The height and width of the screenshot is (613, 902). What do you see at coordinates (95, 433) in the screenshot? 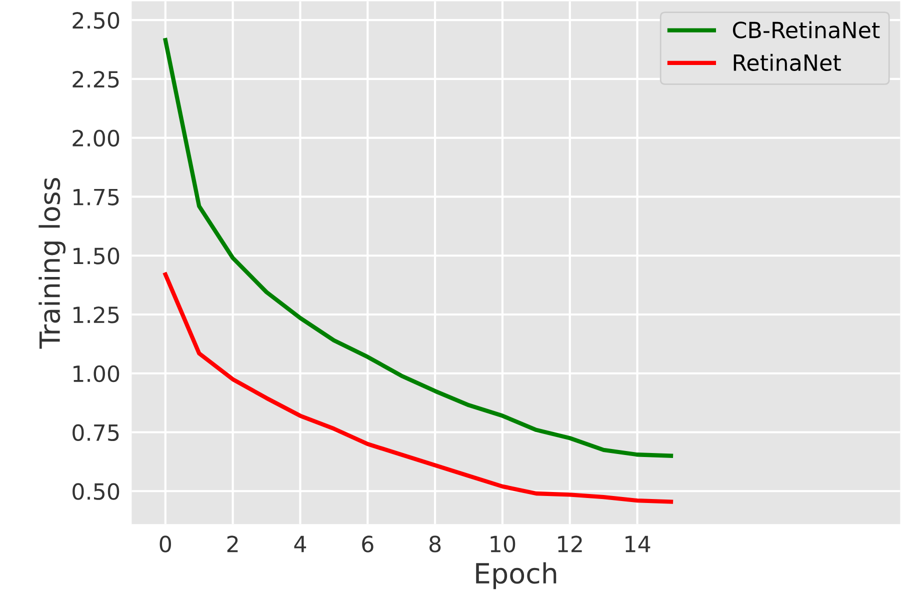
I see `y-tick-label: 0.75` at bounding box center [95, 433].